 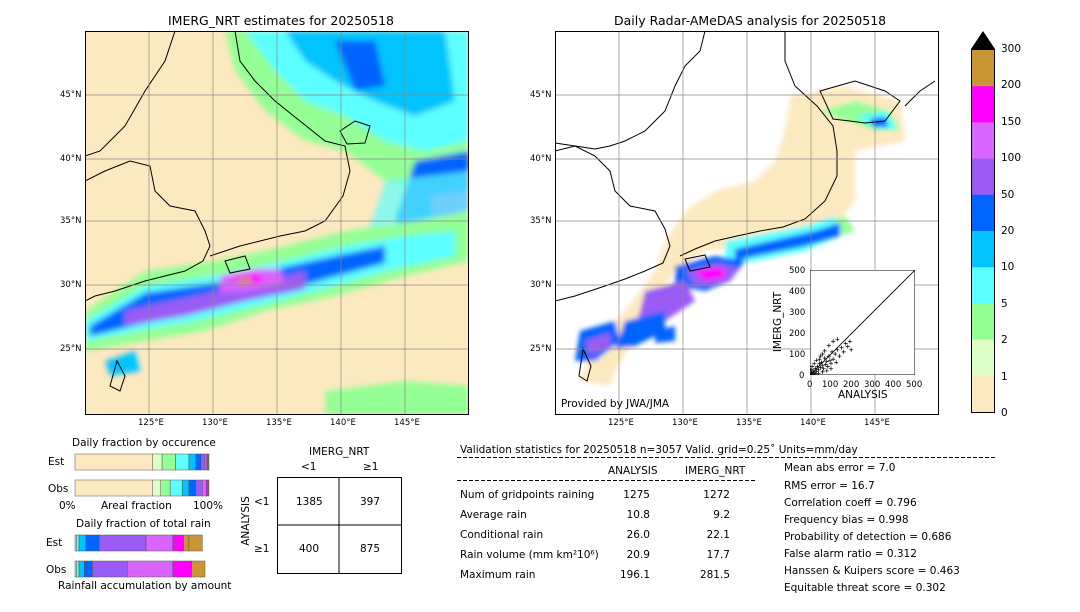 What do you see at coordinates (636, 495) in the screenshot?
I see `validation-row-analysis: 1275` at bounding box center [636, 495].